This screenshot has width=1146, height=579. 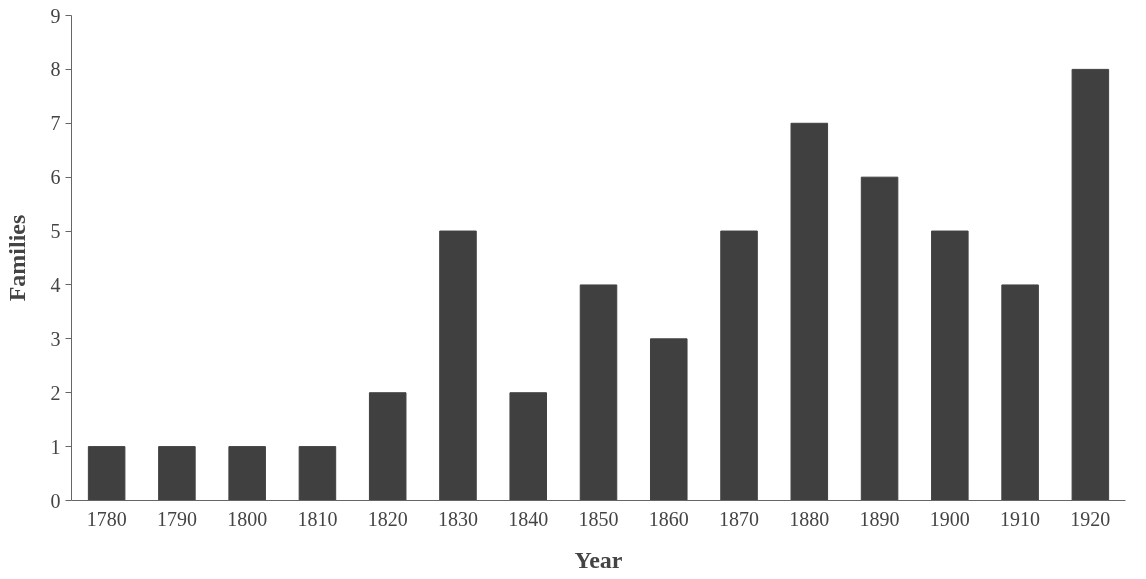 What do you see at coordinates (55, 69) in the screenshot?
I see `y-tick-label: 8` at bounding box center [55, 69].